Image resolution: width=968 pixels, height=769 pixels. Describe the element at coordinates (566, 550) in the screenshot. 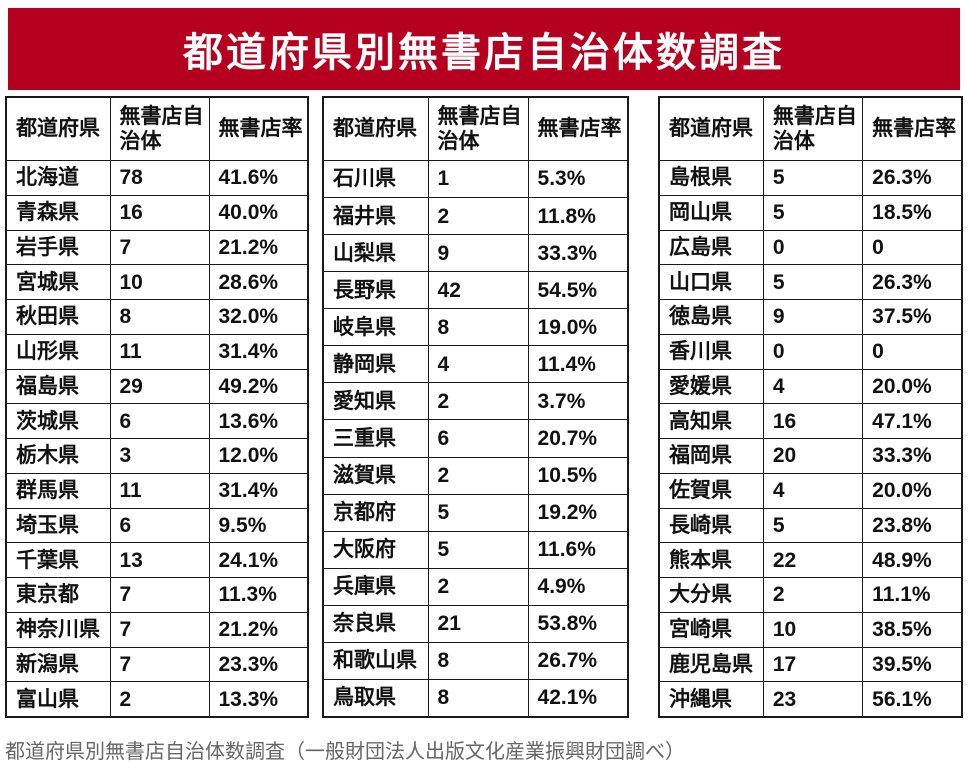

I see `rate-cell: 11.6%` at that location.